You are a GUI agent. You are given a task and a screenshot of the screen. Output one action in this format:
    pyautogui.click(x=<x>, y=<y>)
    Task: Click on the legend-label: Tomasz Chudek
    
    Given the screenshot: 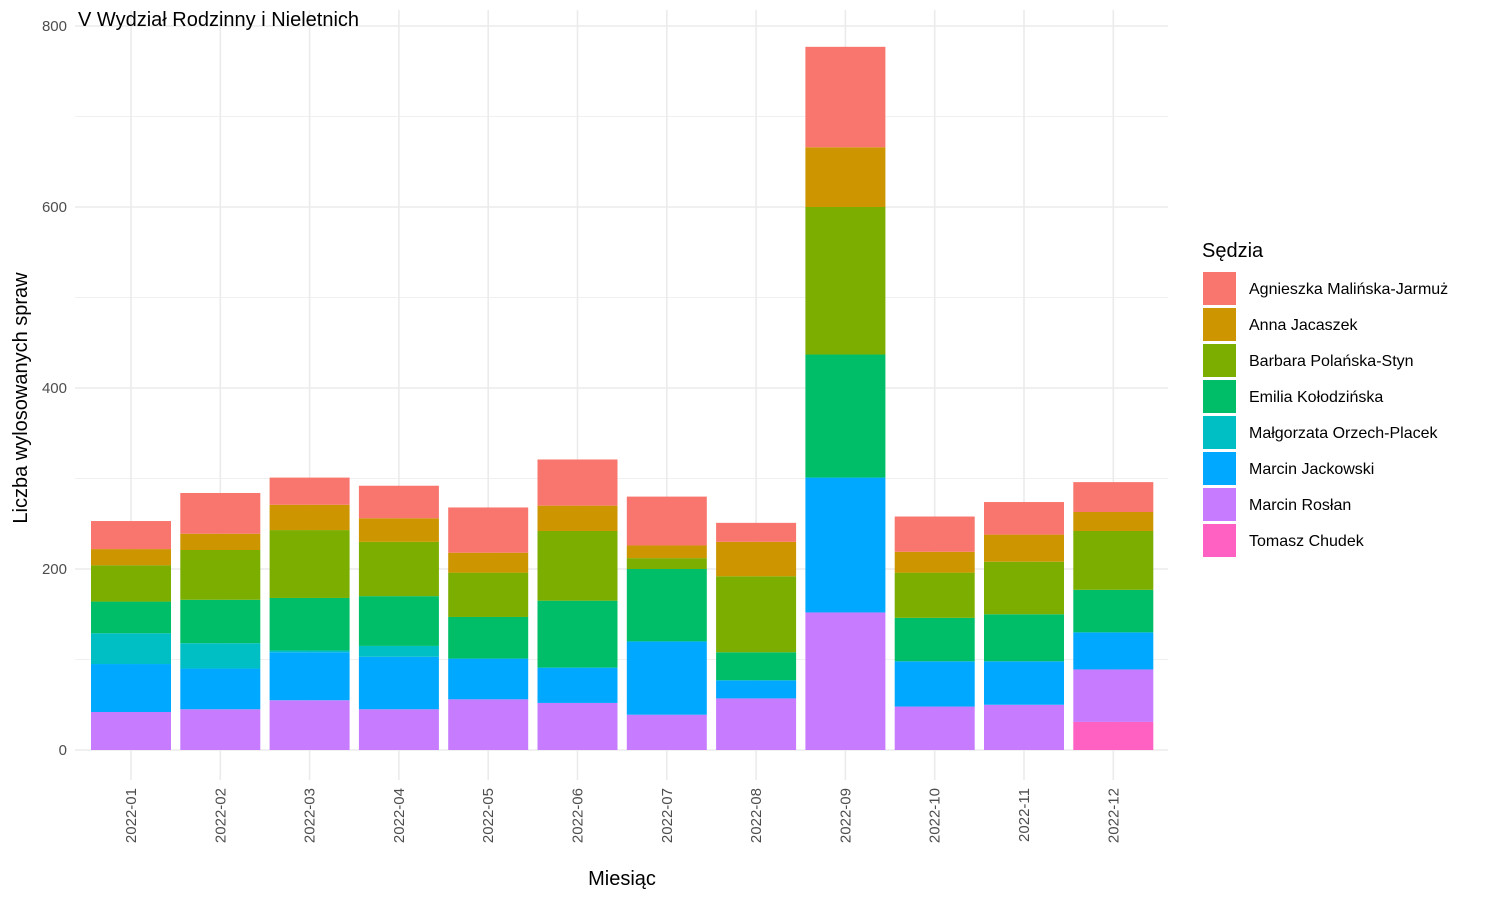 What is the action you would take?
    pyautogui.click(x=1307, y=541)
    